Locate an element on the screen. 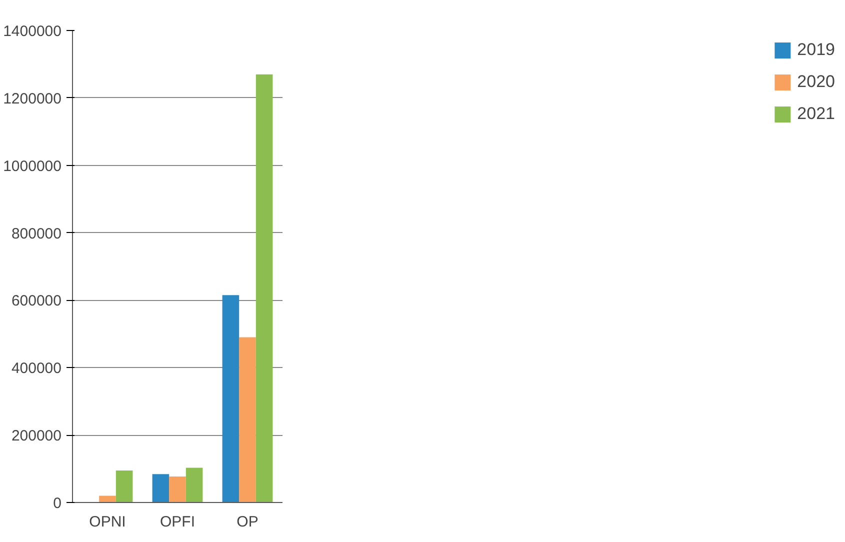  y-tick-label: 1000000 is located at coordinates (32, 166).